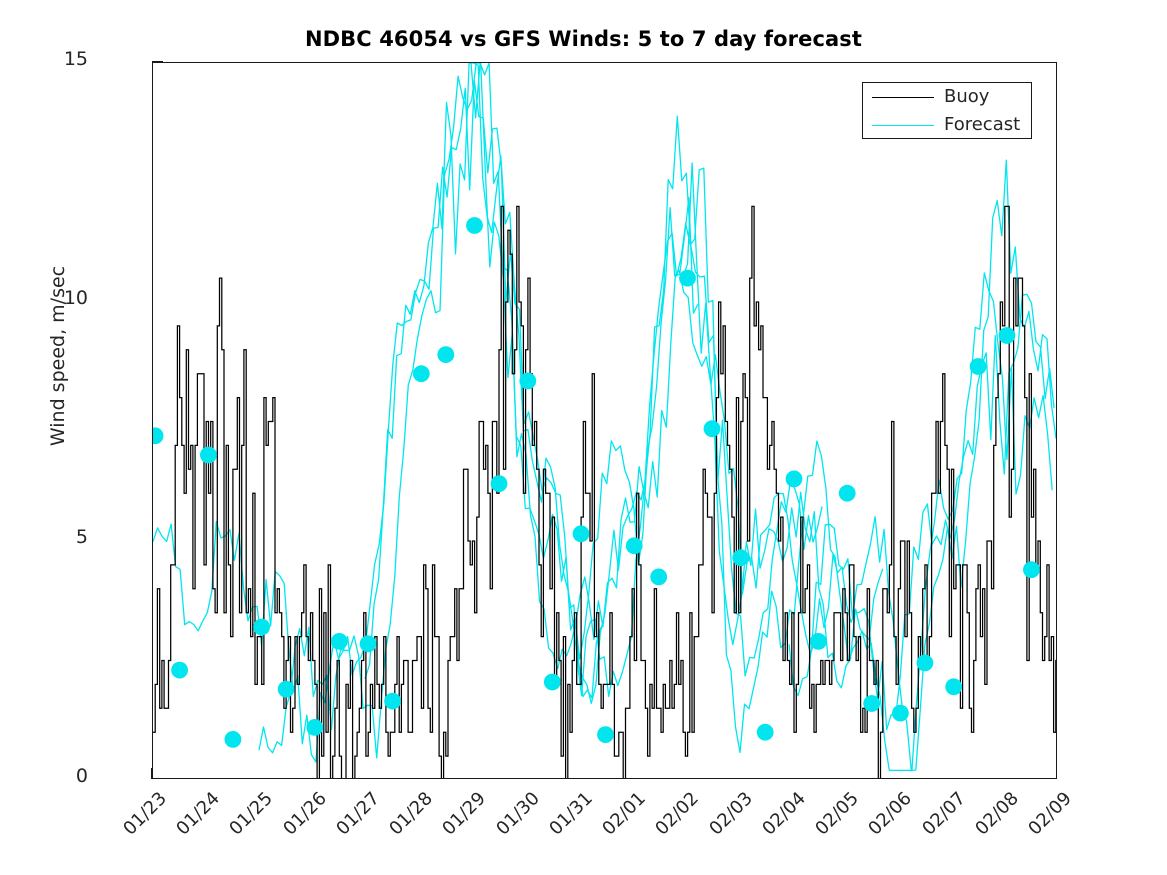  I want to click on x-tick-label: 02/02, so click(677, 814).